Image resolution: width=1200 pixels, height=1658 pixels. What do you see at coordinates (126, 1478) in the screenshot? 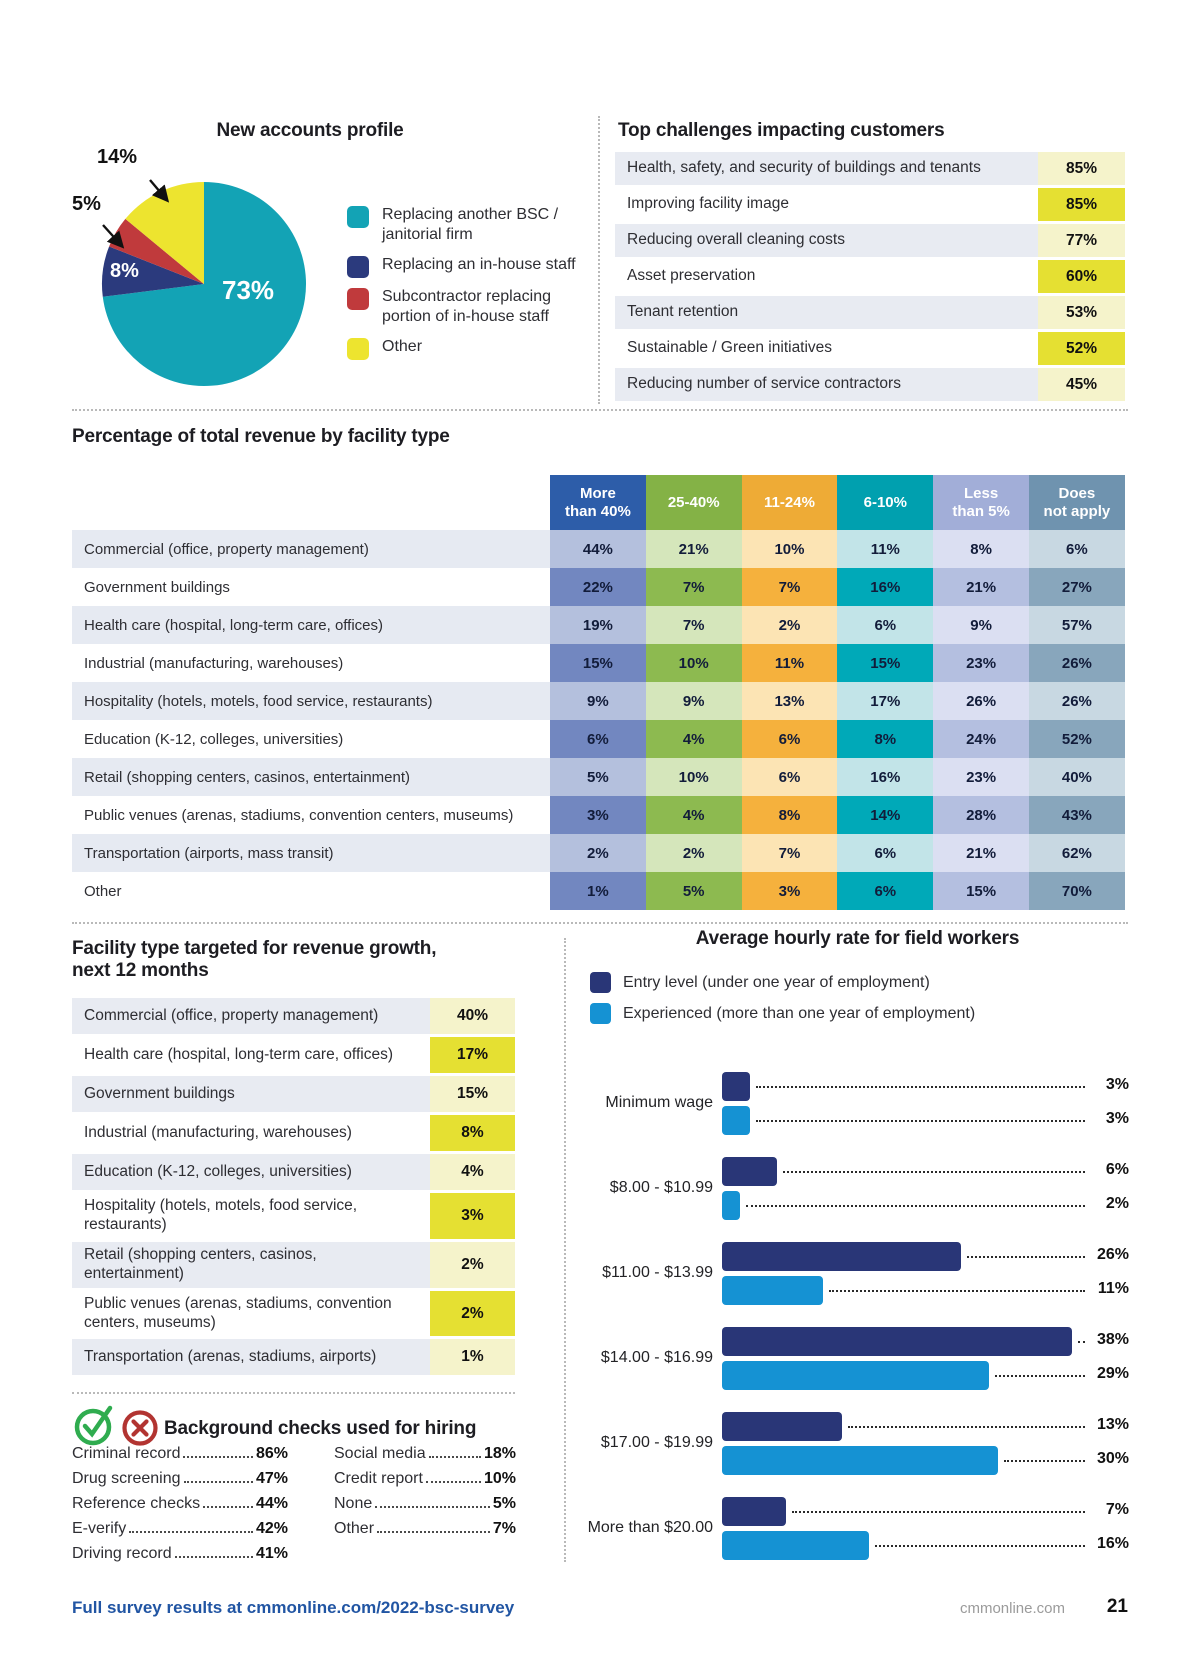
I see `background-check-label: Drug screening` at bounding box center [126, 1478].